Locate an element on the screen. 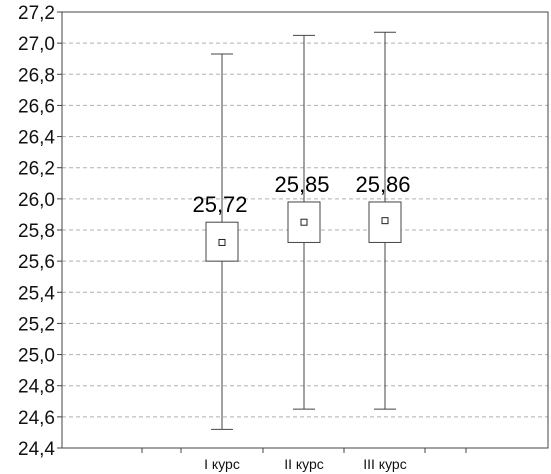 This screenshot has height=474, width=551. y-tick-label: 24,8 is located at coordinates (36, 387).